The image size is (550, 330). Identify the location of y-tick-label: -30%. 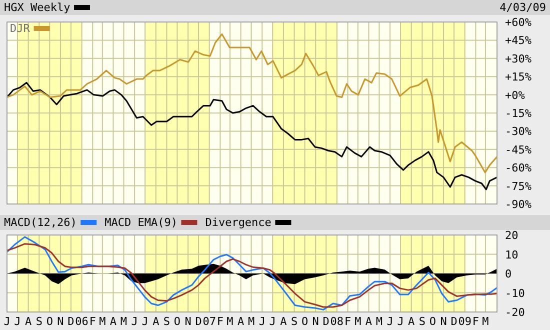
(518, 131).